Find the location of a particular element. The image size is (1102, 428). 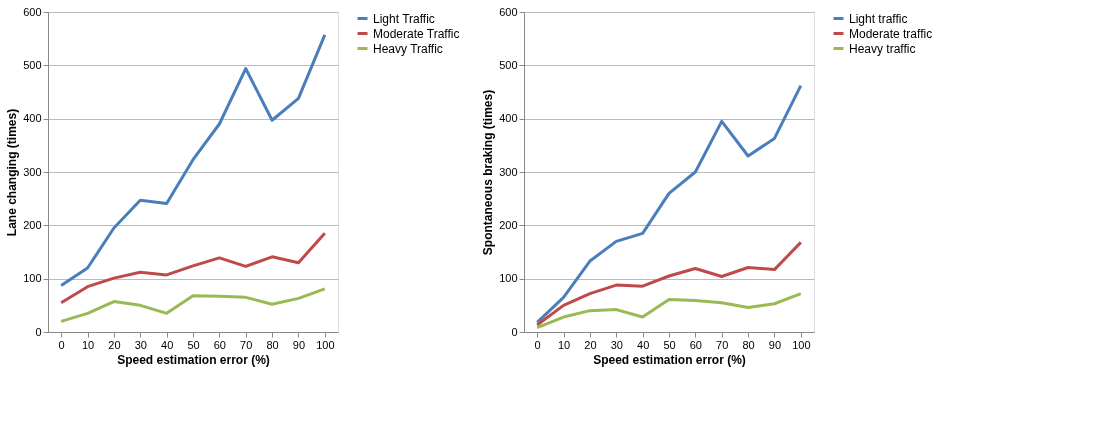

y-axis-title: Spontaneous braking (times) is located at coordinates (488, 172).